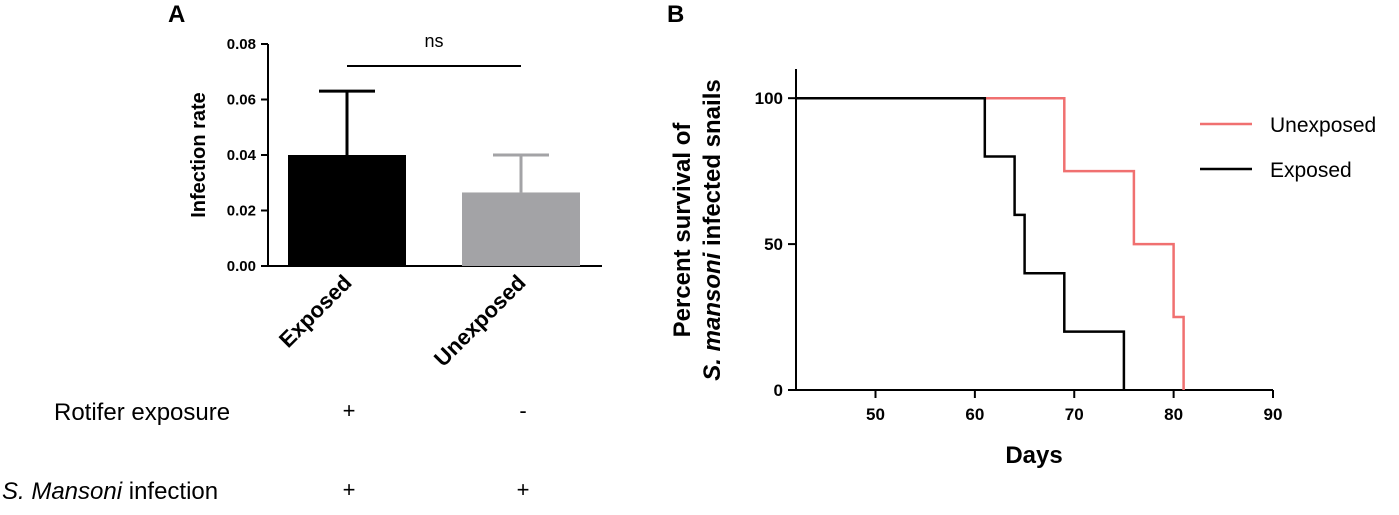 The image size is (1399, 515). I want to click on y-tick-label: 0.00, so click(241, 266).